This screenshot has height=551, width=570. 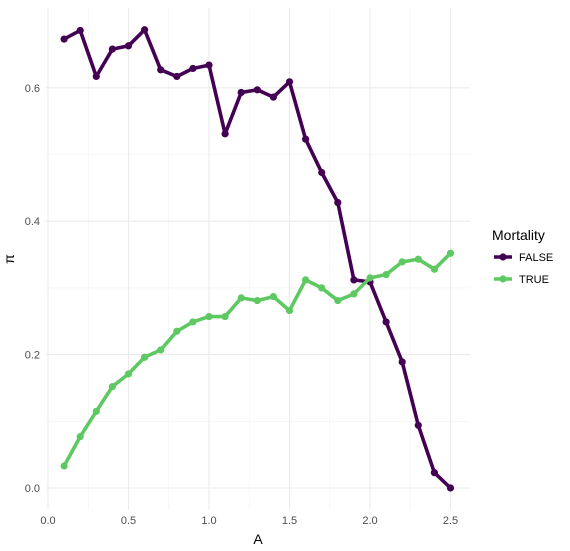 What do you see at coordinates (128, 521) in the screenshot?
I see `x-tick-label: 0.5` at bounding box center [128, 521].